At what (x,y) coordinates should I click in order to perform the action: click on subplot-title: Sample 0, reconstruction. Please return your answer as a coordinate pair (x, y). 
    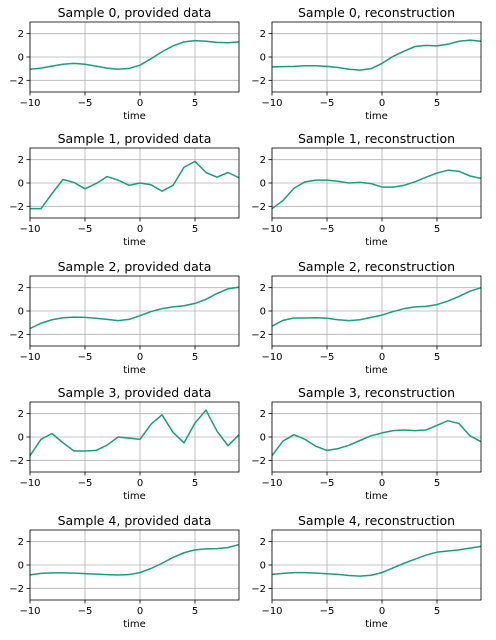
    Looking at the image, I should click on (376, 12).